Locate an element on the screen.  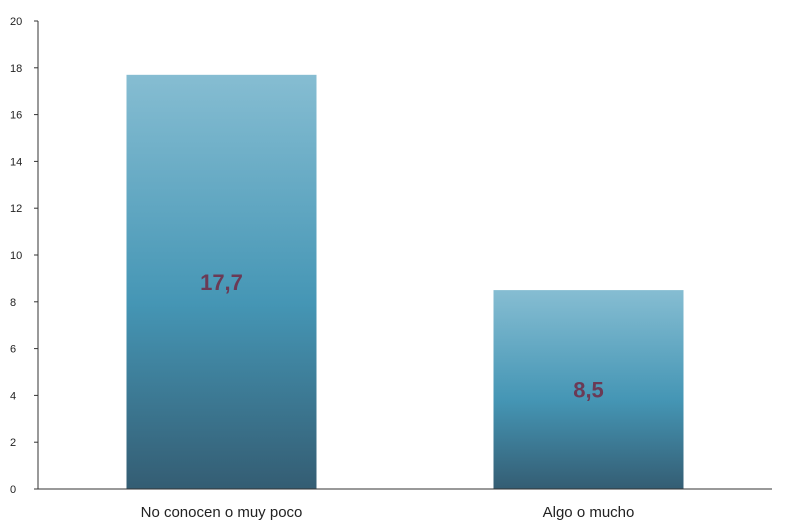
y-tick-label: 20 is located at coordinates (16, 22).